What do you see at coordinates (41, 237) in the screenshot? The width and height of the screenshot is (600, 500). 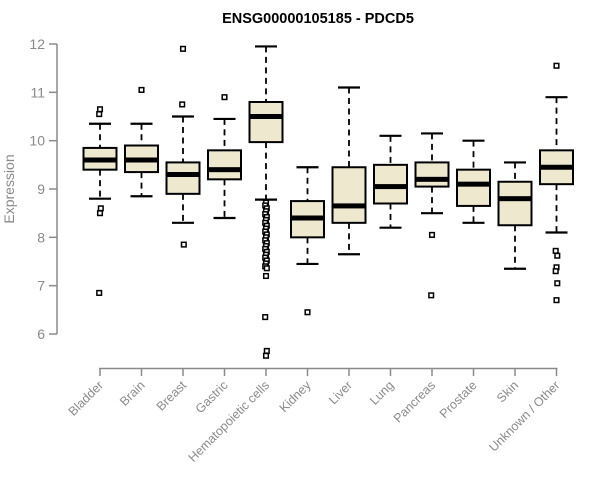 I see `y-tick-label: 8` at bounding box center [41, 237].